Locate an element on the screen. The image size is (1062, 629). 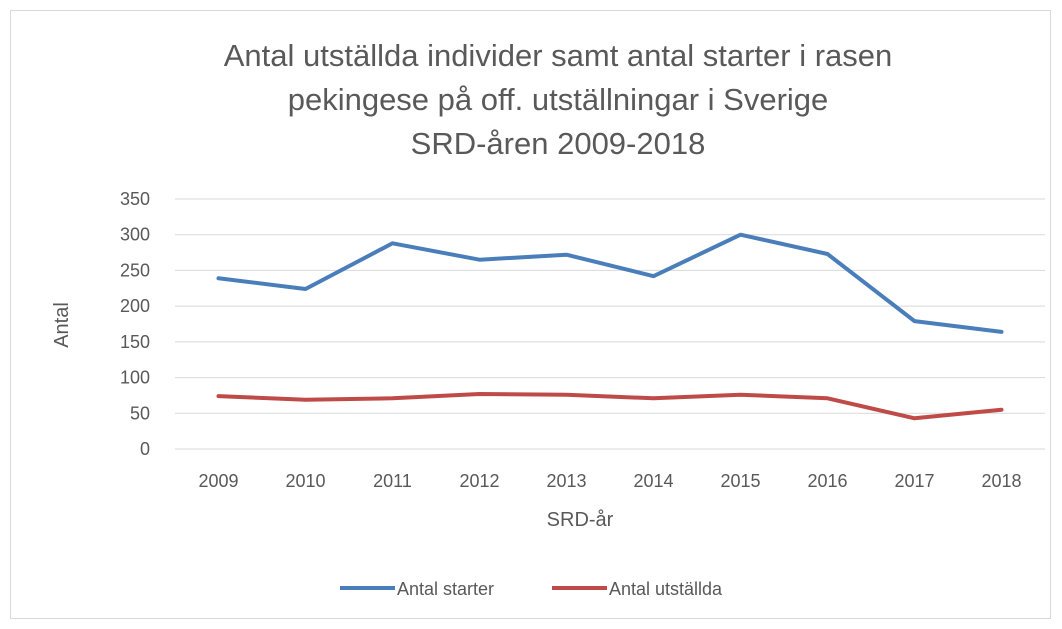
x-tick-label: 2014 is located at coordinates (653, 481).